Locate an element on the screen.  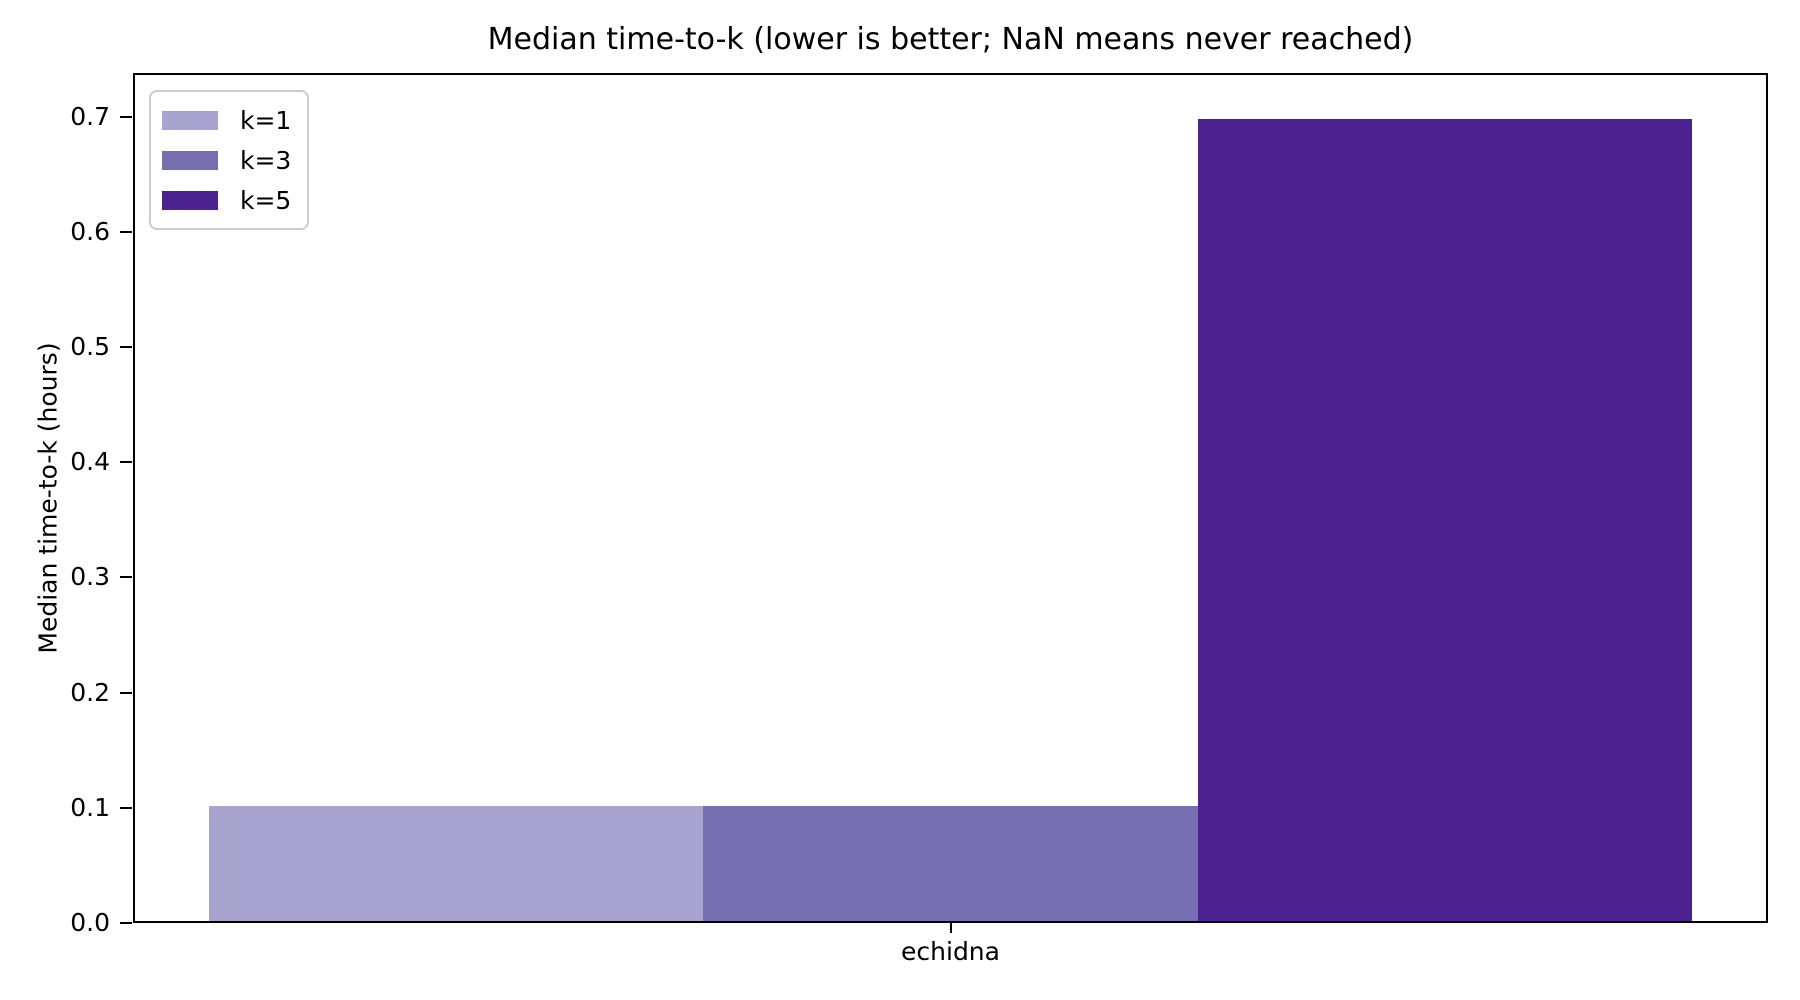
y-tick-label: 0.7 is located at coordinates (90, 116).